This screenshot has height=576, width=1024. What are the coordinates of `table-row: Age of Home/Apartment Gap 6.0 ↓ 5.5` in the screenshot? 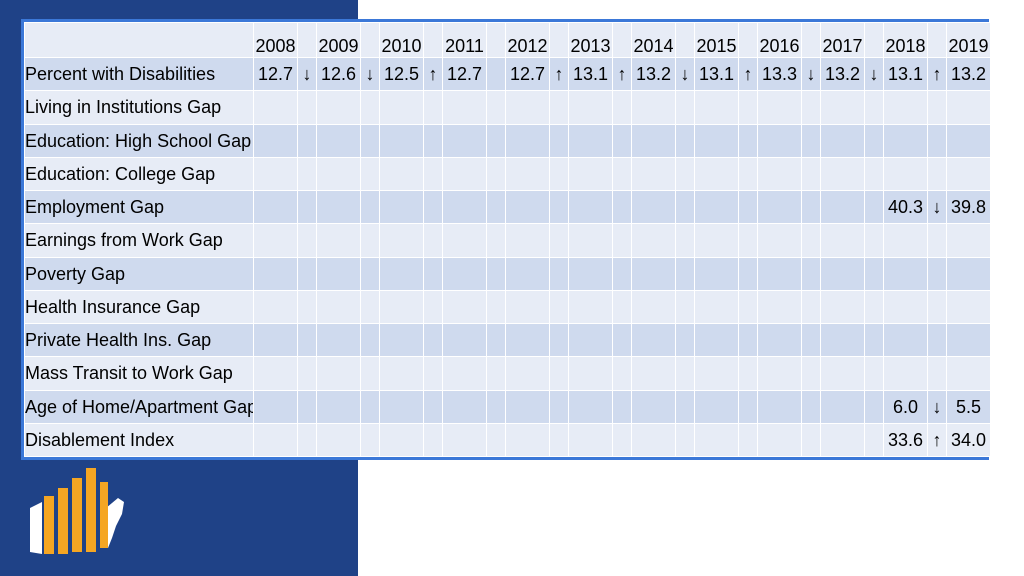 It's located at (507, 406).